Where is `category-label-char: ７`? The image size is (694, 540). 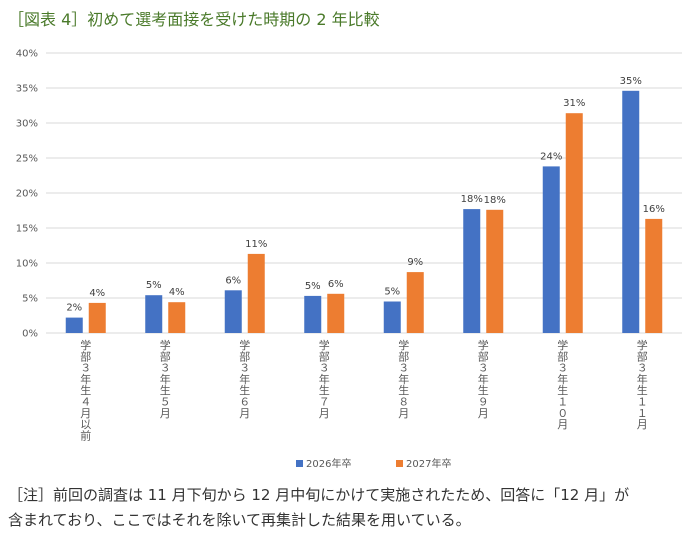
category-label-char: ７ is located at coordinates (324, 402).